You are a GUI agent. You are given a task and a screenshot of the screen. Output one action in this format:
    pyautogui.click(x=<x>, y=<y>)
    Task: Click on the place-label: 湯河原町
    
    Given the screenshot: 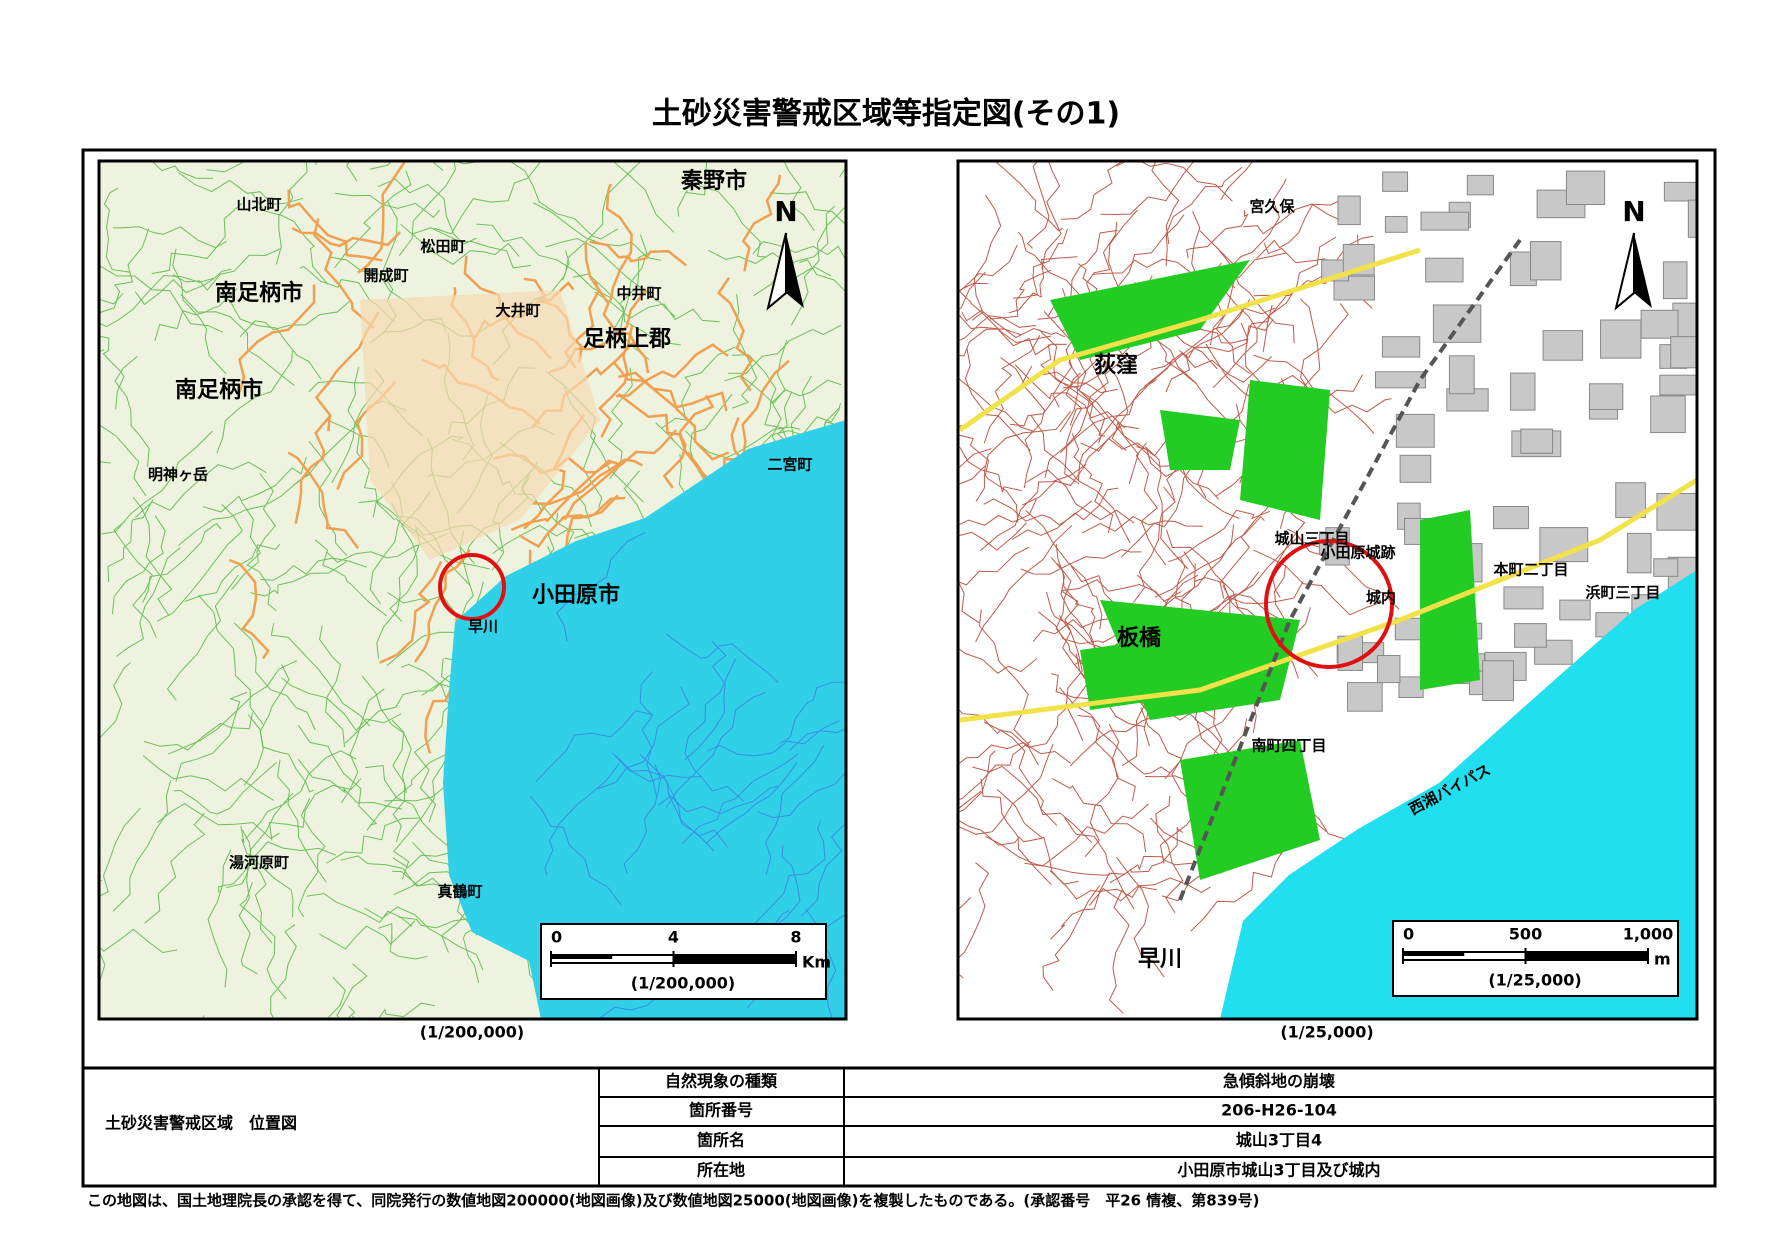 What is the action you would take?
    pyautogui.click(x=259, y=863)
    